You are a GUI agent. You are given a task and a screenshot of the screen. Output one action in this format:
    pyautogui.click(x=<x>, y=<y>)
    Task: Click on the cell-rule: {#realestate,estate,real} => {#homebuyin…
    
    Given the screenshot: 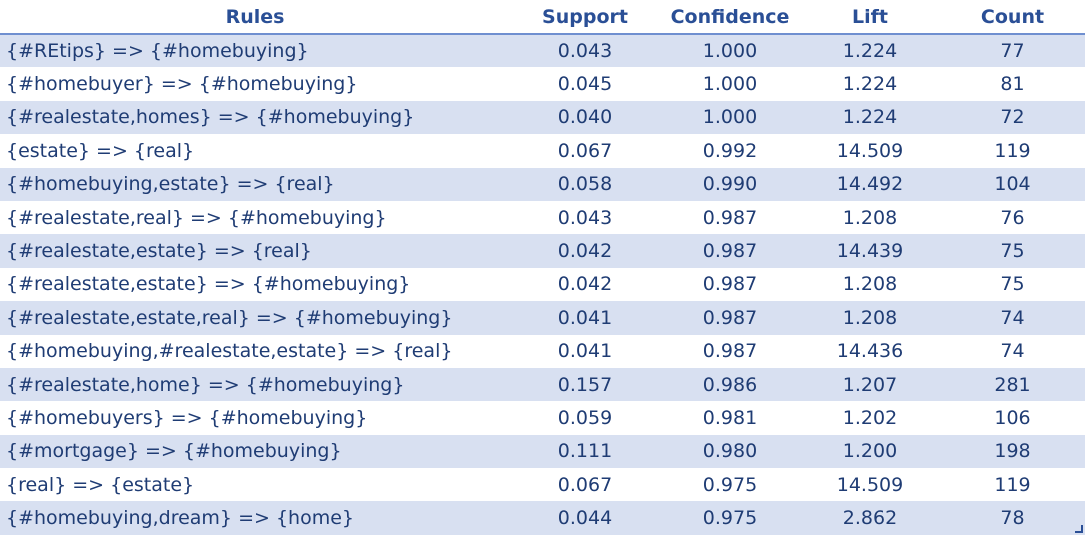 What is the action you would take?
    pyautogui.click(x=229, y=317)
    